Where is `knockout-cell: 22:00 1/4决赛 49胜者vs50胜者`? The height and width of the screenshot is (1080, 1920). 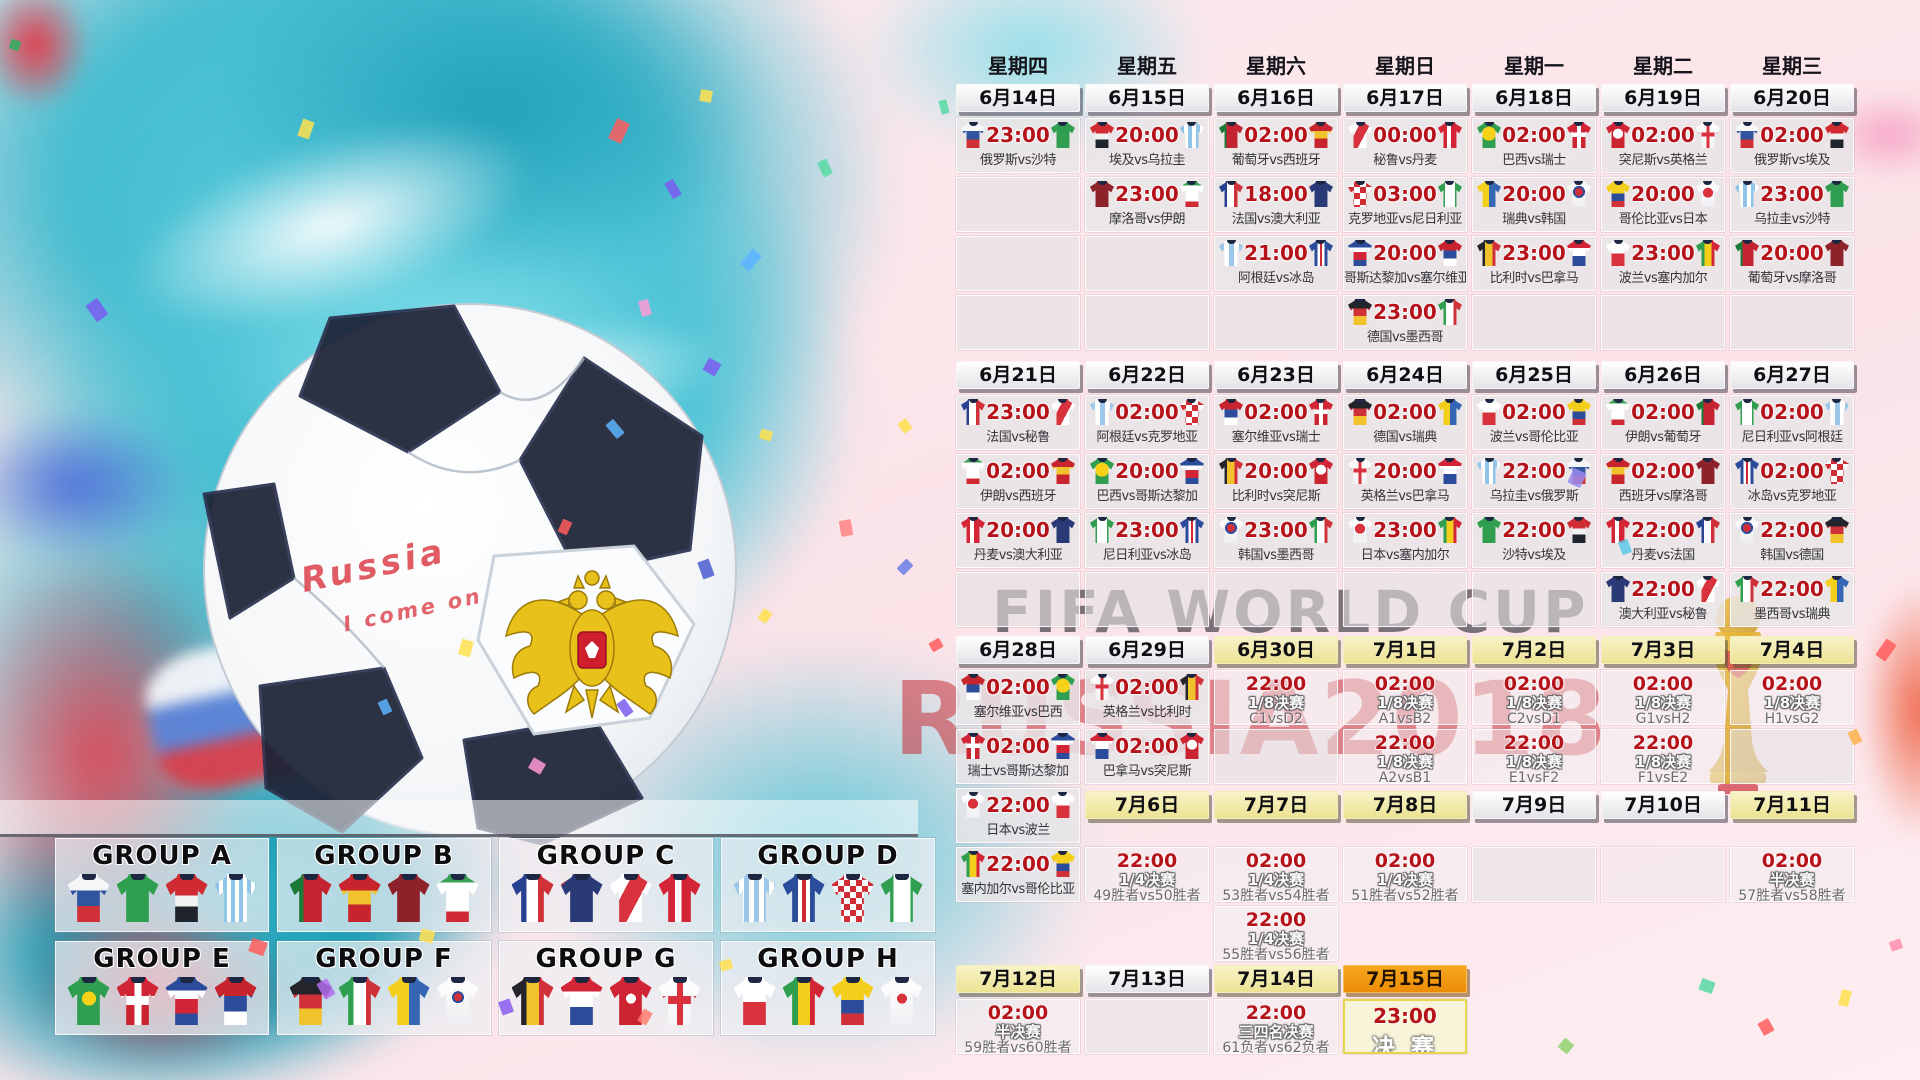 knockout-cell: 22:00 1/4决赛 49胜者vs50胜者 is located at coordinates (1147, 874).